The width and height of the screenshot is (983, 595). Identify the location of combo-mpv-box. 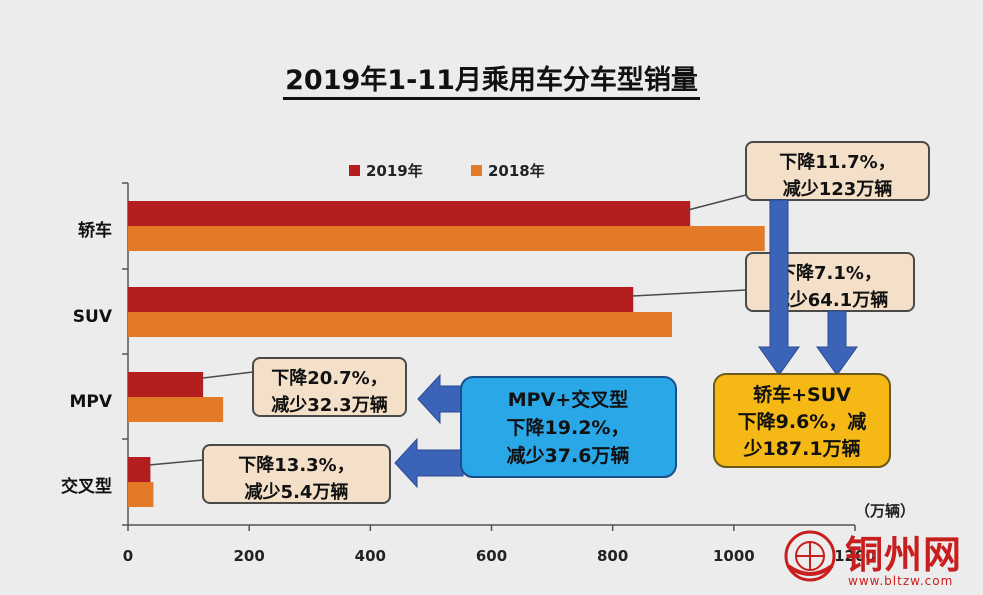
(568, 427).